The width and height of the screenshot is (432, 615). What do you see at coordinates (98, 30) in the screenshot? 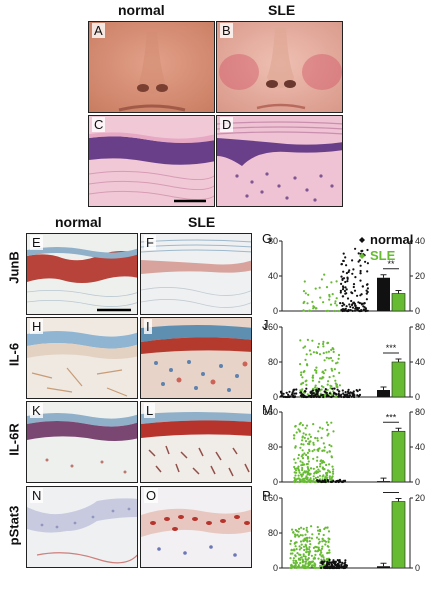
I see `panel-label-a: A` at bounding box center [98, 30].